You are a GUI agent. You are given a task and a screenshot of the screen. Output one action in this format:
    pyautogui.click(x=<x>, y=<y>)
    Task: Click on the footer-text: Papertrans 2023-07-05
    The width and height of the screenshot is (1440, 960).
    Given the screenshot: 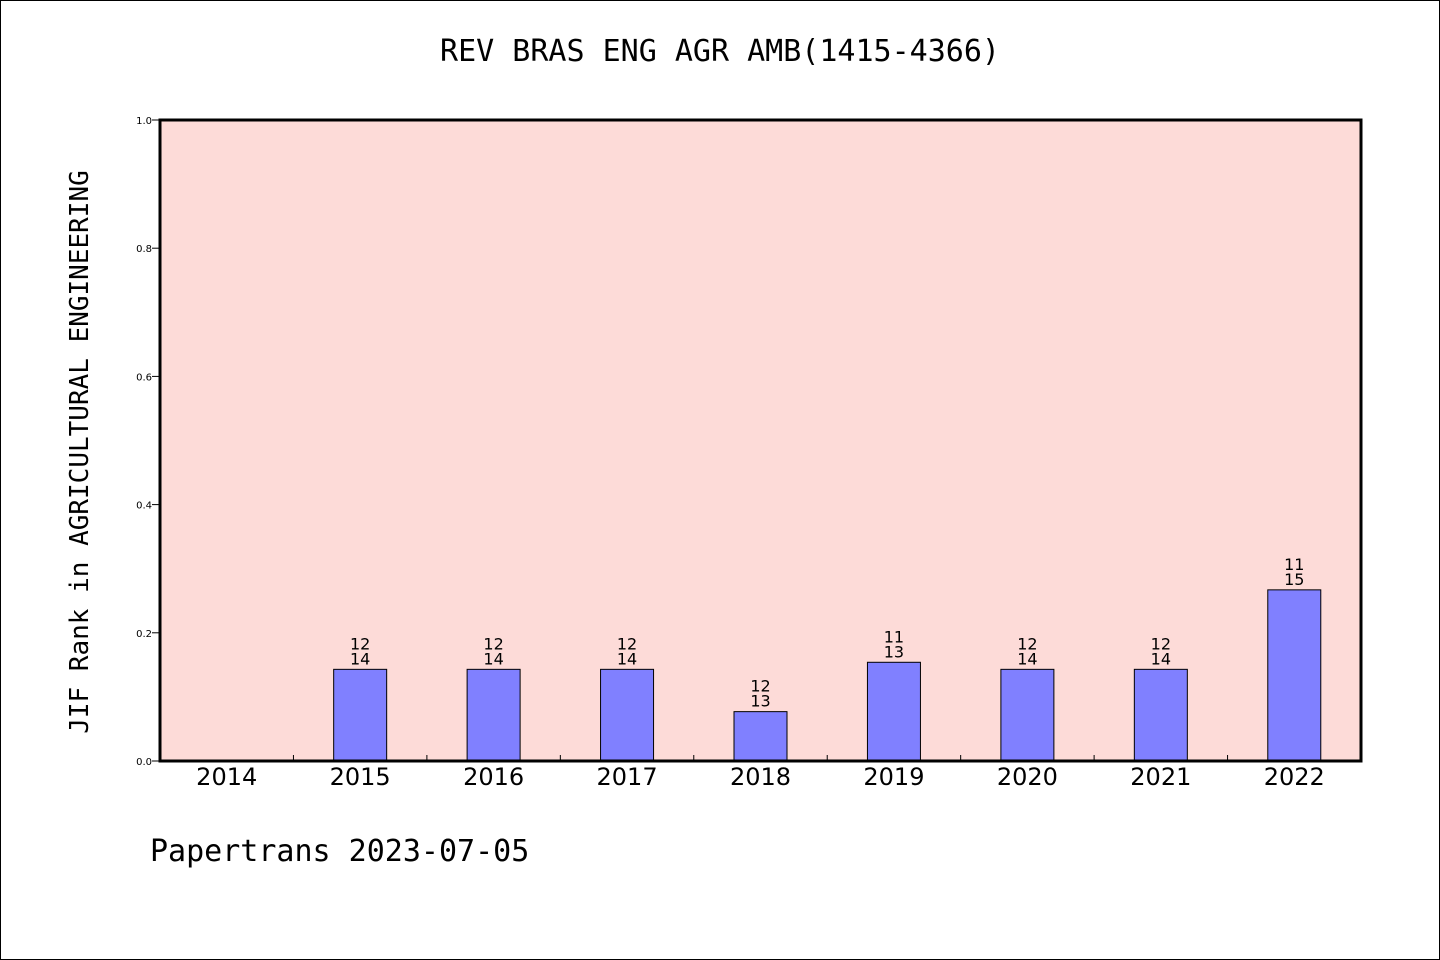 What is the action you would take?
    pyautogui.click(x=340, y=851)
    